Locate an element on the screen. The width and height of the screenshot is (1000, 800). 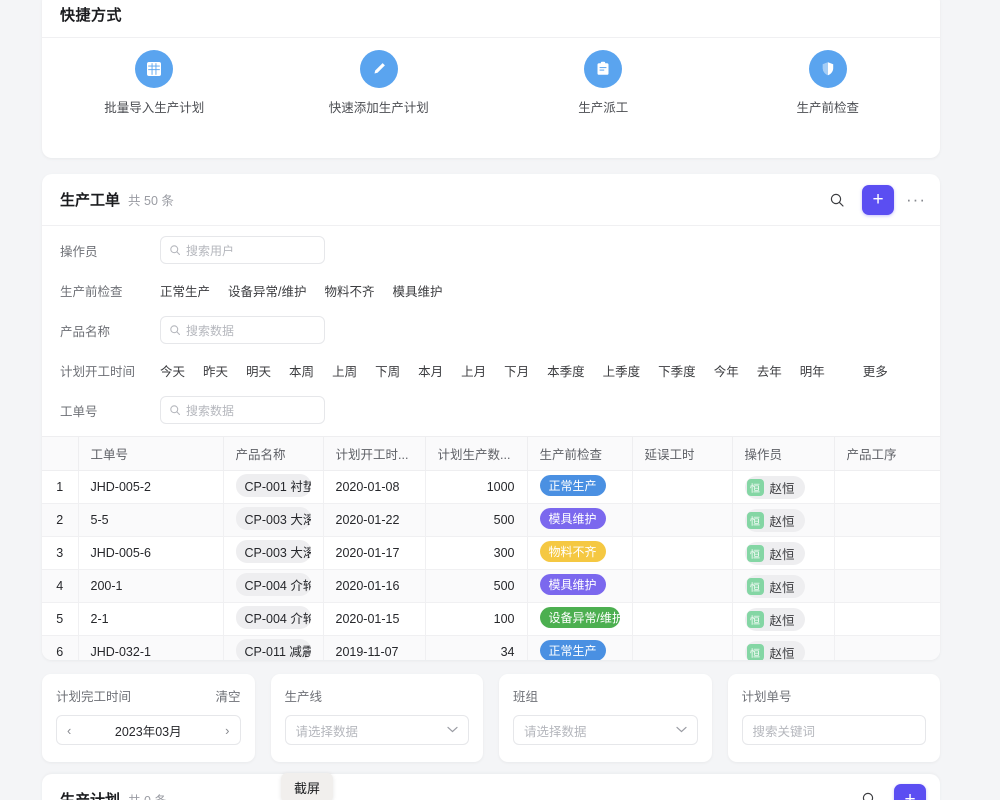
order-no-search-input: 搜索数据 is located at coordinates (242, 410).